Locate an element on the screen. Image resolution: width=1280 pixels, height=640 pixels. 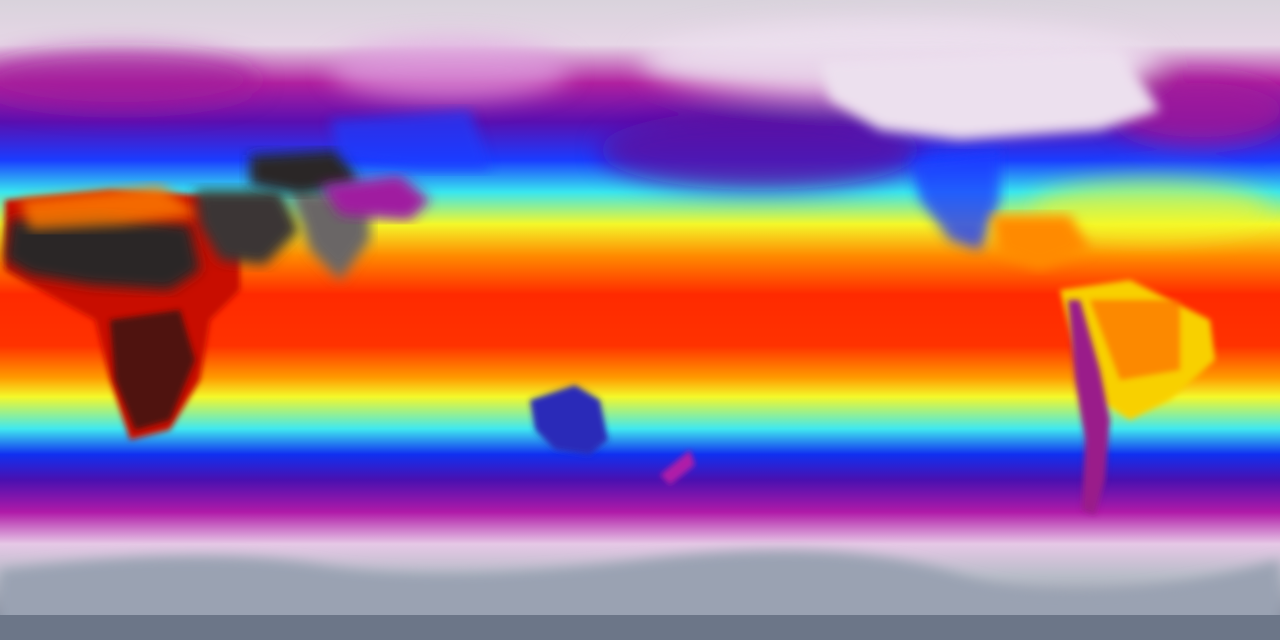
south-america-landmass is located at coordinates (1137, 397).